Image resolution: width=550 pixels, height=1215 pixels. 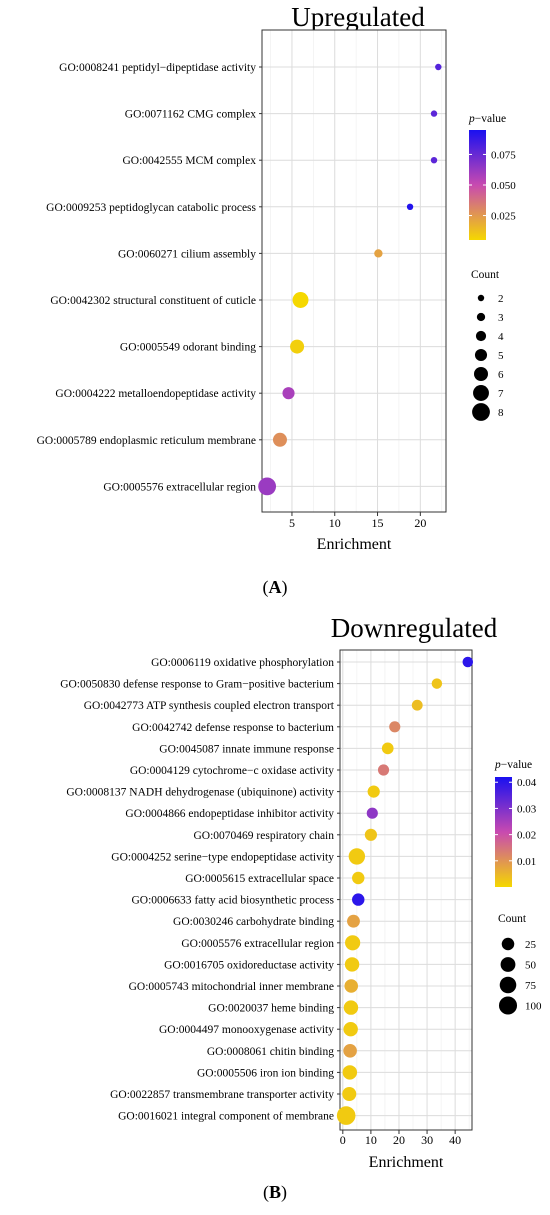 I want to click on term-id: GO:0005743, so click(x=160, y=987).